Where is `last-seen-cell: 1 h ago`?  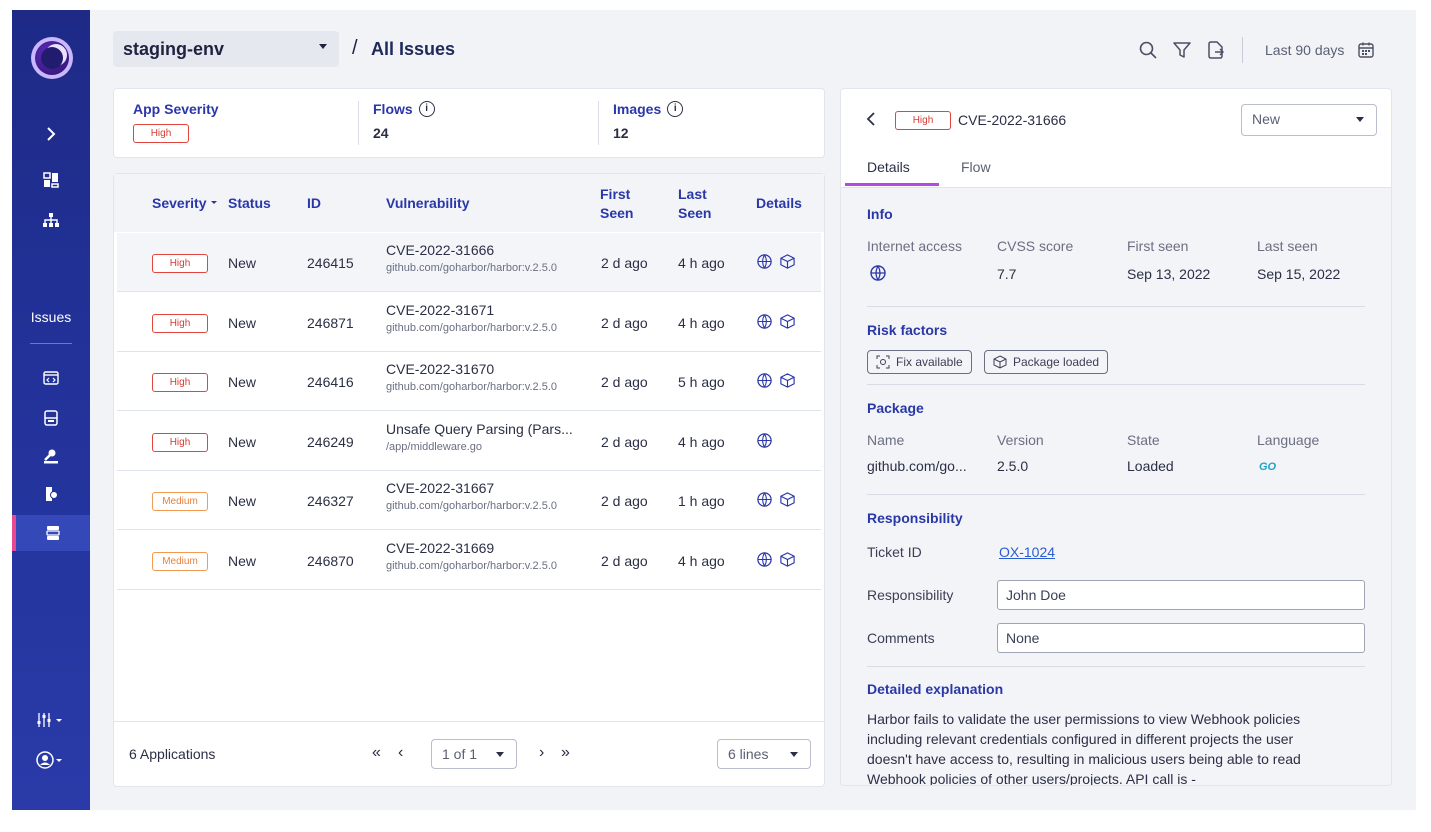 last-seen-cell: 1 h ago is located at coordinates (701, 501).